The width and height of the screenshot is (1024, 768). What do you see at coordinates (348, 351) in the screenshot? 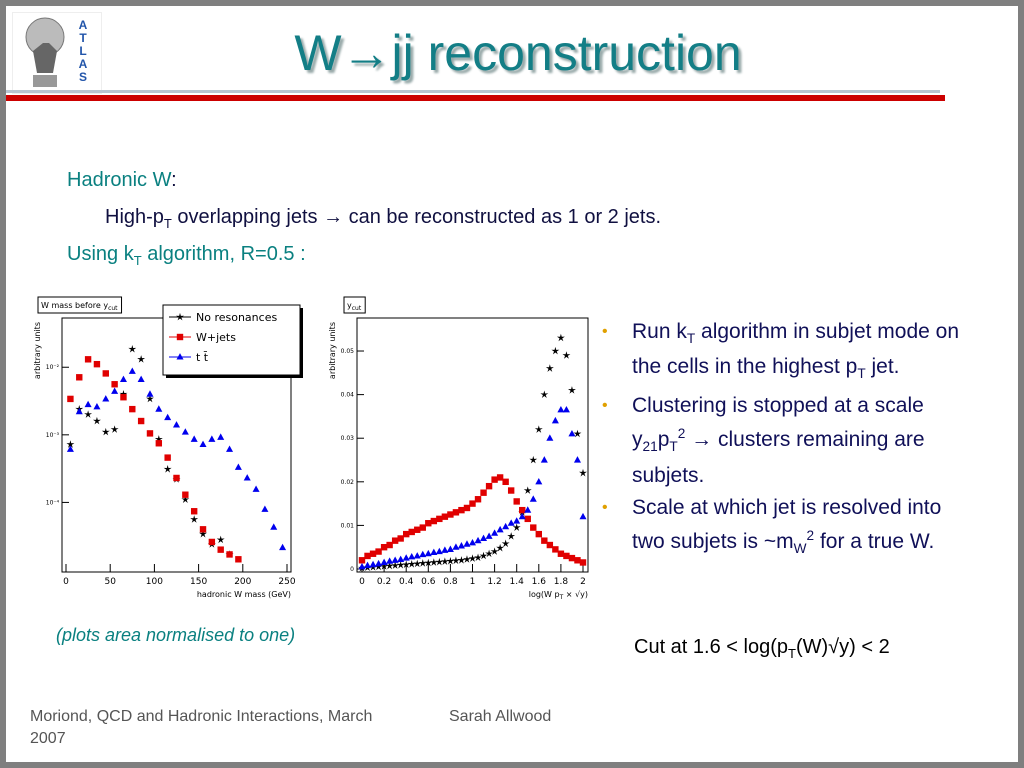
I see `y-tick-label: 0.05` at bounding box center [348, 351].